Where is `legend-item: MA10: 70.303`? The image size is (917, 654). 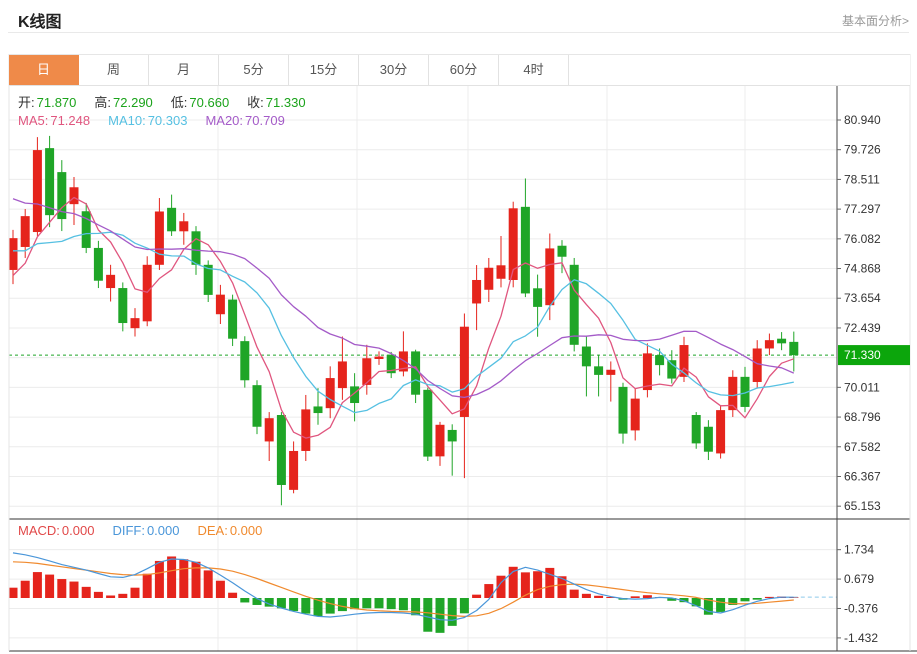 legend-item: MA10: 70.303 is located at coordinates (148, 120).